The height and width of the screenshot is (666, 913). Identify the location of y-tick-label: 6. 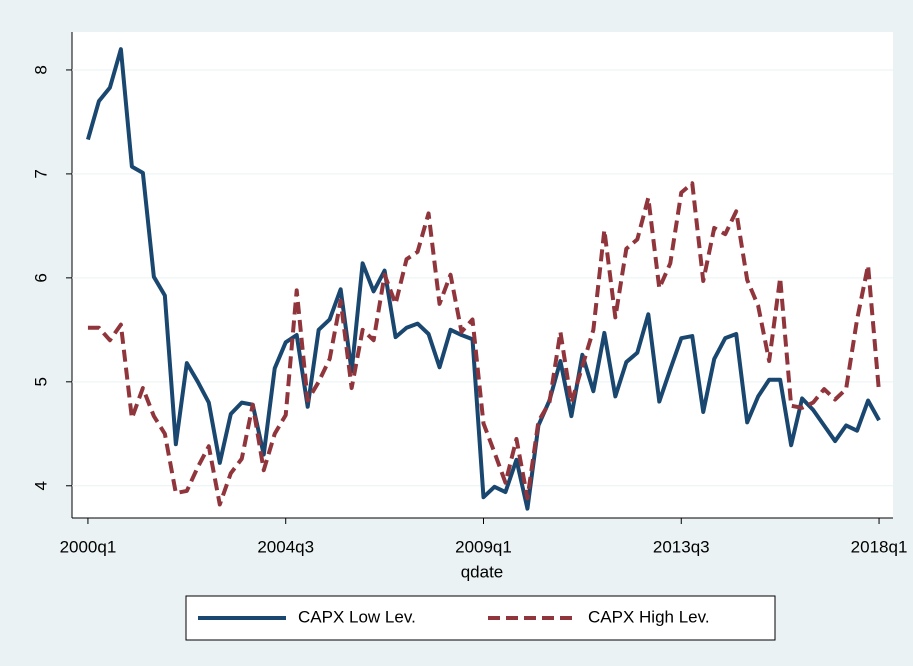
(40, 277).